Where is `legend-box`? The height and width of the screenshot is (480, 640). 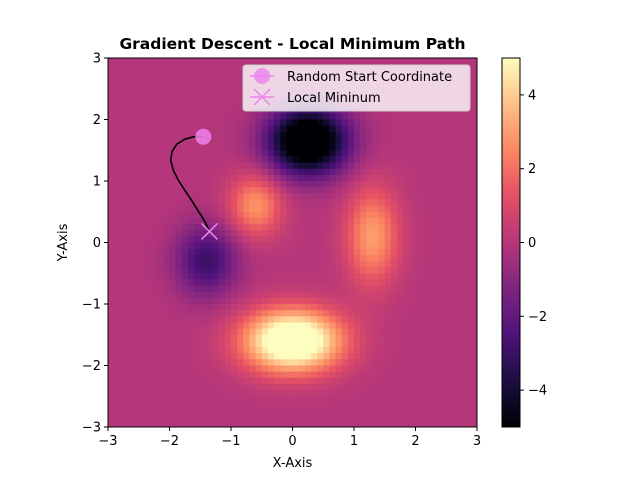
legend-box is located at coordinates (356, 88).